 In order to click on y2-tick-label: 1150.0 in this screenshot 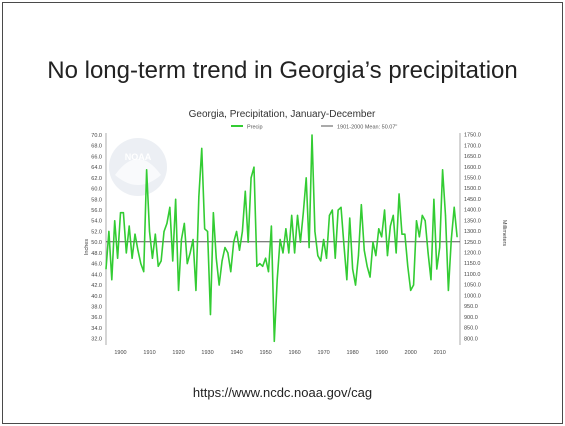, I will do `click(472, 264)`.